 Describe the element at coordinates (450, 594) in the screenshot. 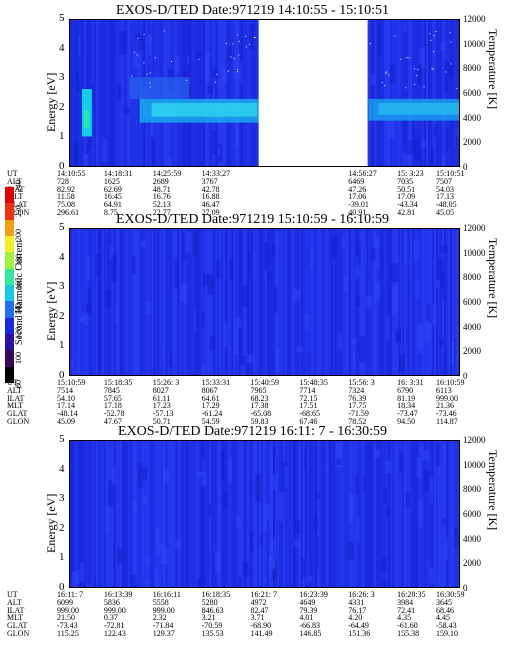

I see `table-cell: 16:30:59` at that location.